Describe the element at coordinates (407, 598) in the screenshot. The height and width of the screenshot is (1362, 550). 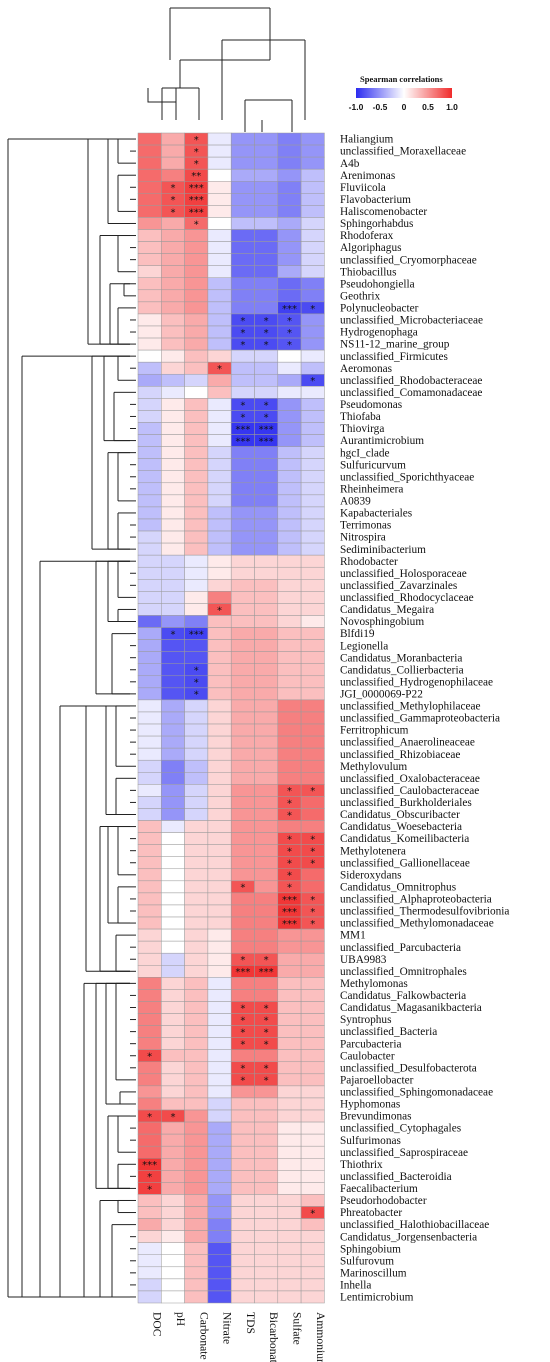
I see `row-label: unclassified_Rhodocyclaceae` at that location.